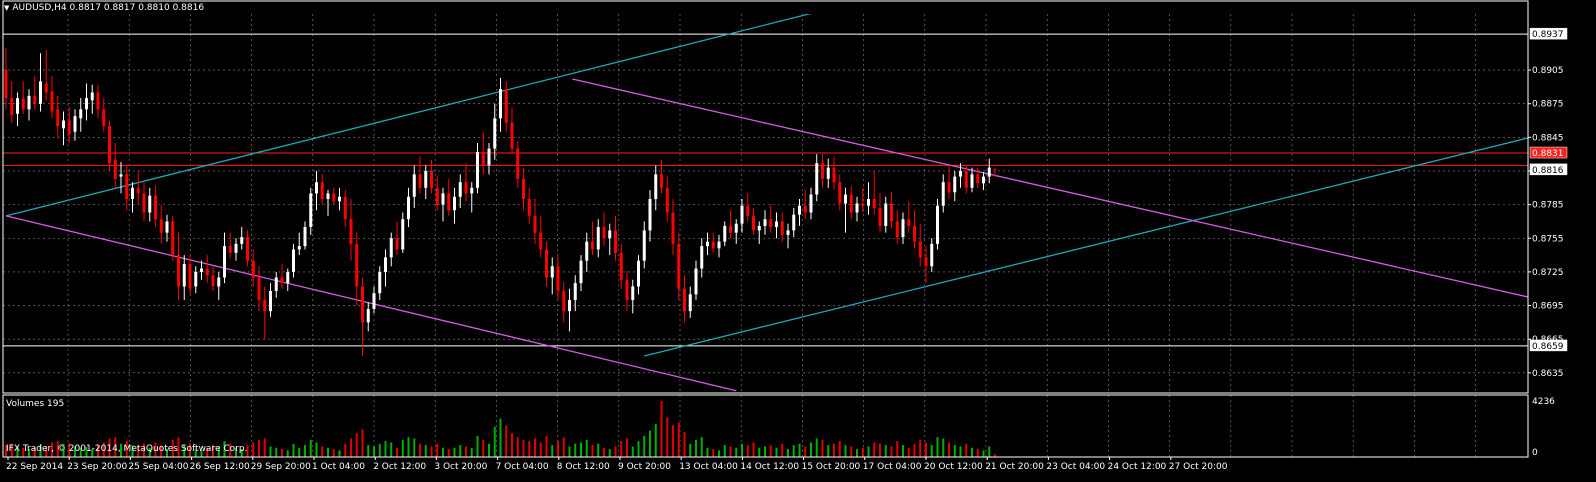 This screenshot has width=1596, height=482. What do you see at coordinates (1548, 138) in the screenshot?
I see `price-tick-label: 0.8845` at bounding box center [1548, 138].